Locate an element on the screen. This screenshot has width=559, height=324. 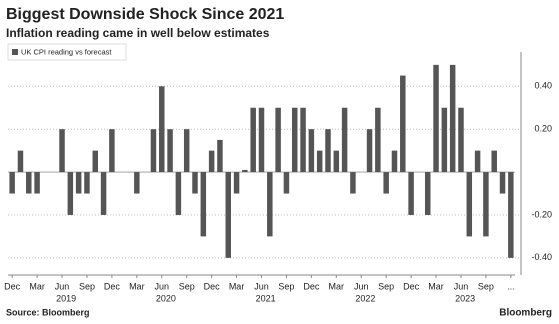
year-label: 2022 is located at coordinates (365, 298).